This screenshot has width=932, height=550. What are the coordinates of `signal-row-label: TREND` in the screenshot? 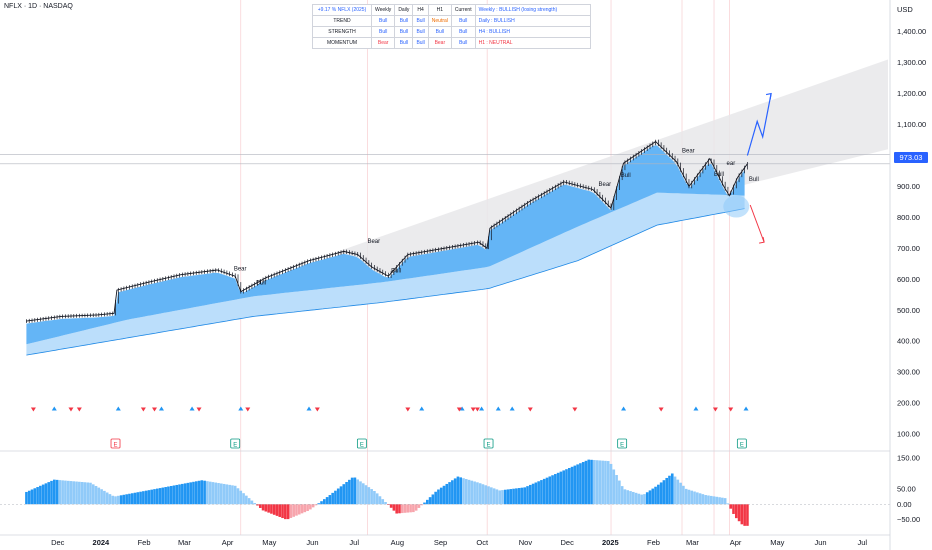 It's located at (342, 21).